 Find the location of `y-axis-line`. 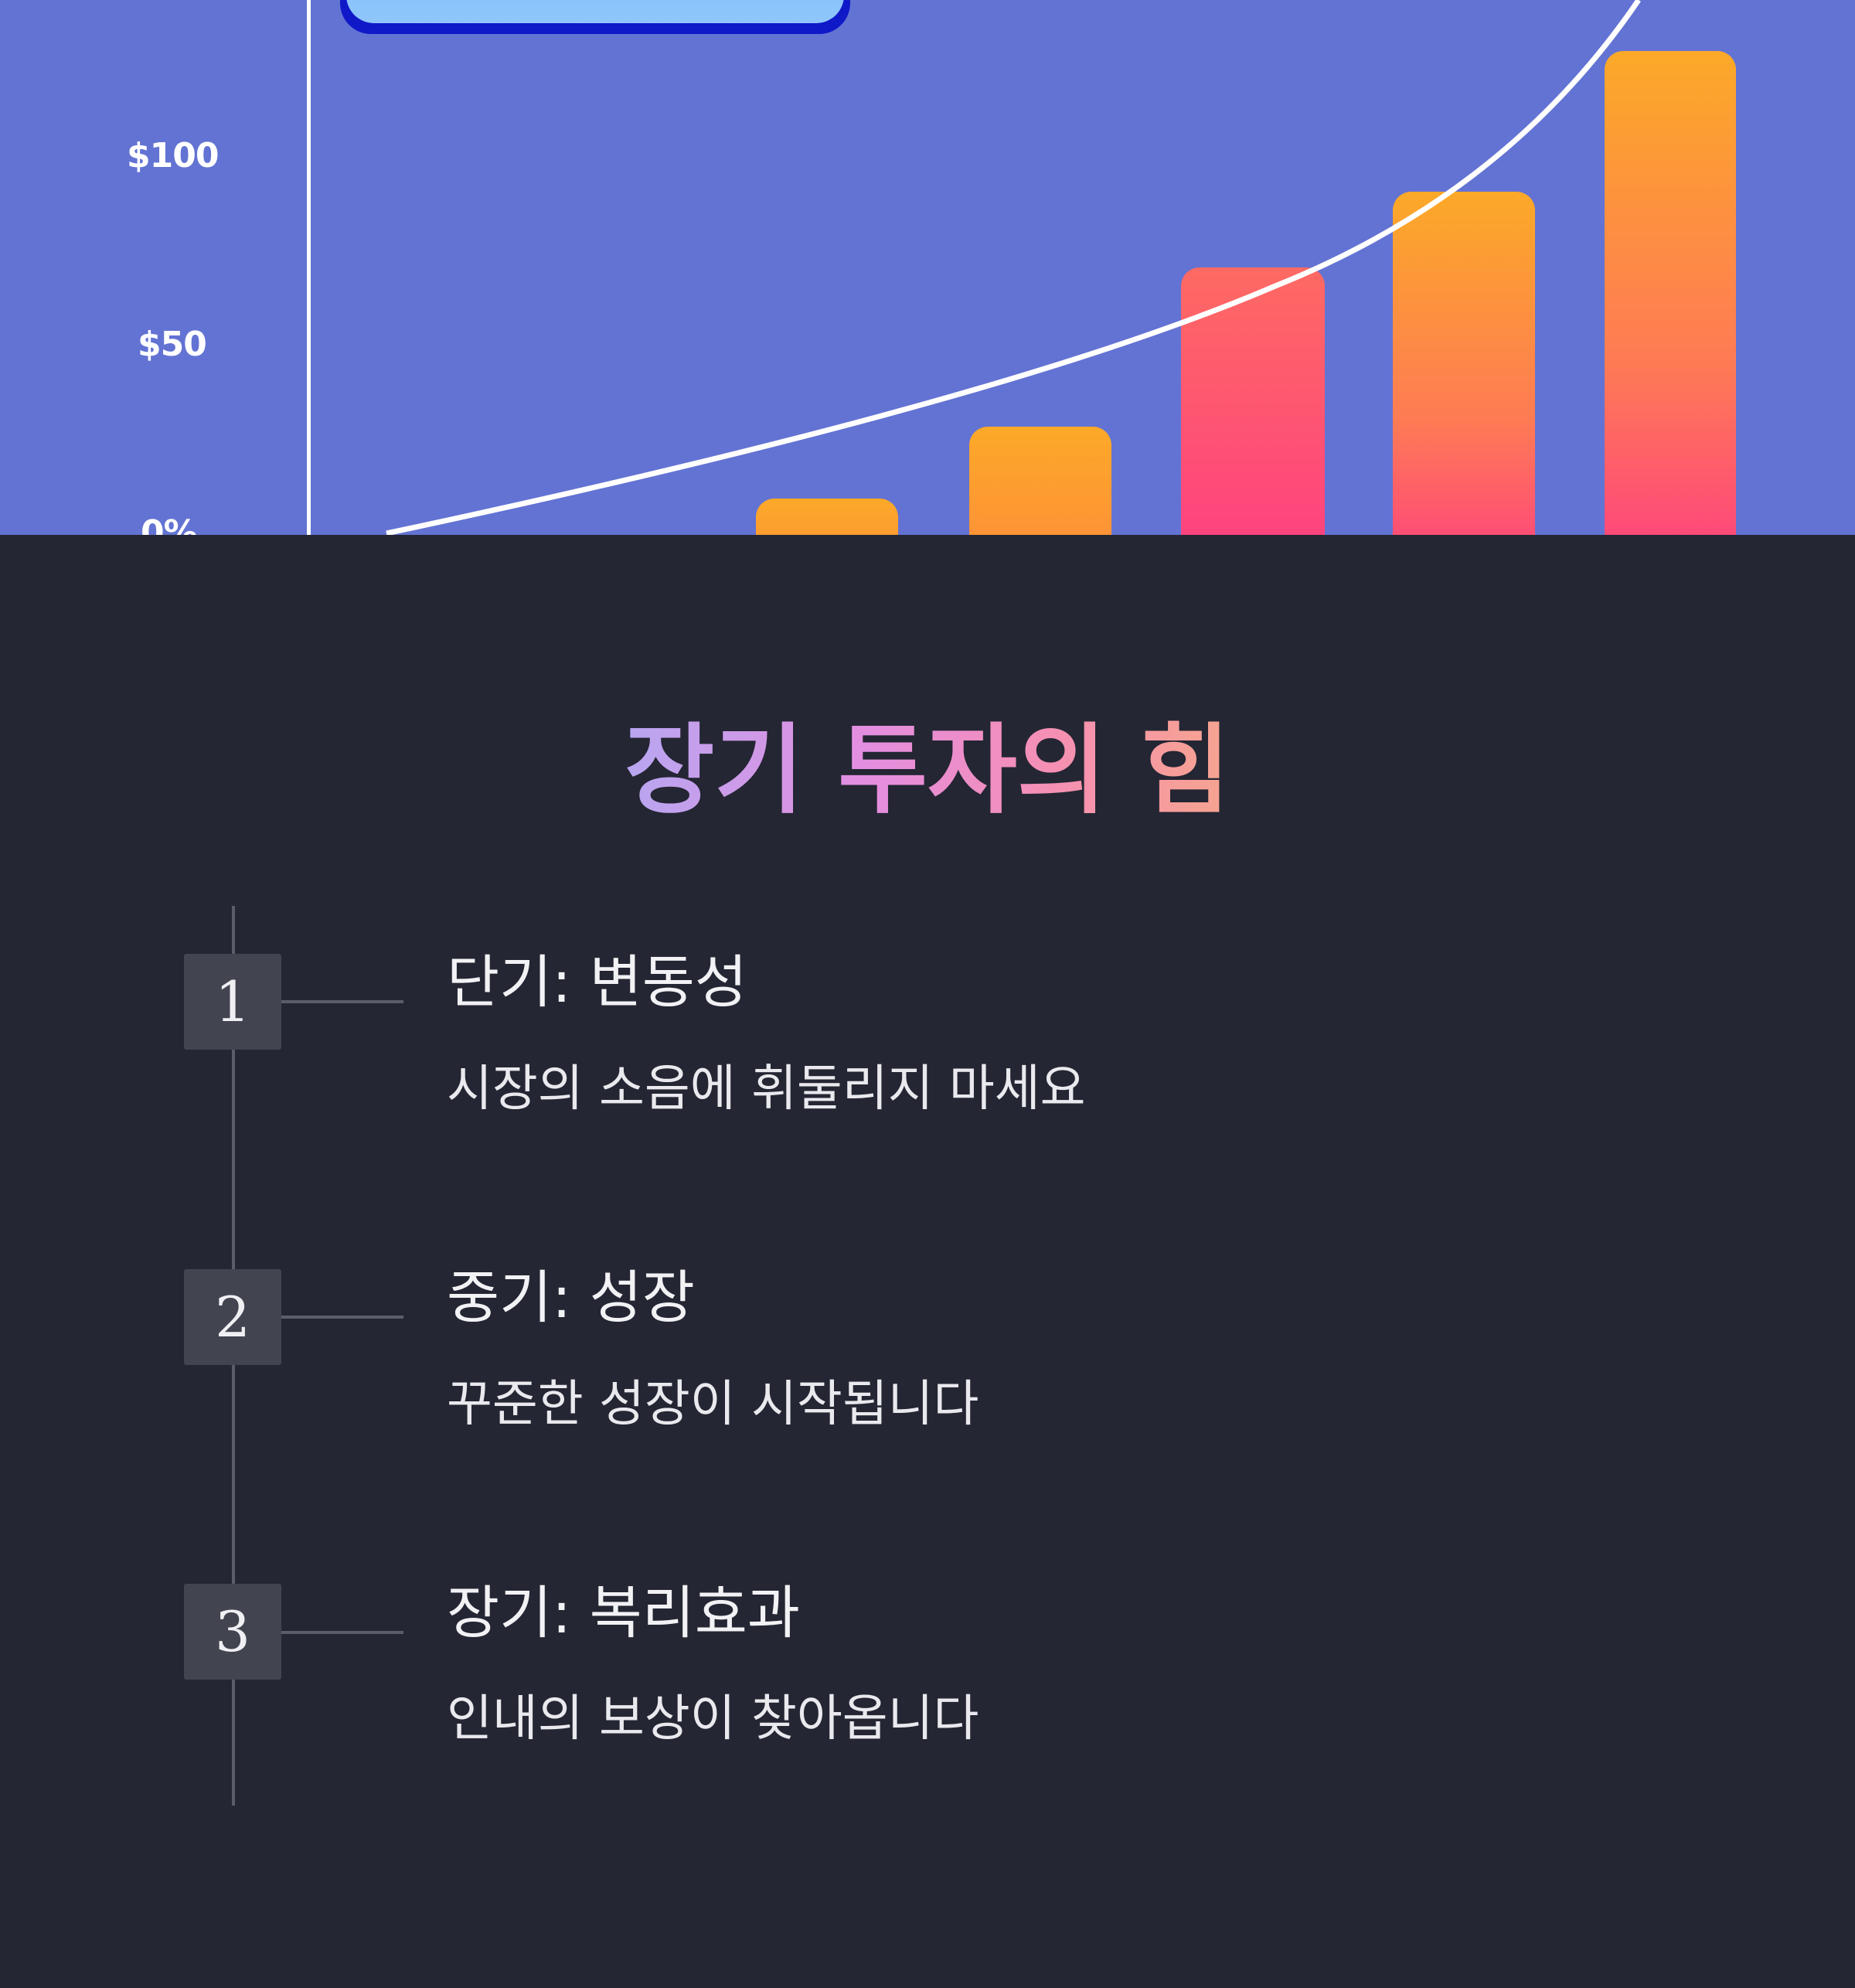

y-axis-line is located at coordinates (309, 267).